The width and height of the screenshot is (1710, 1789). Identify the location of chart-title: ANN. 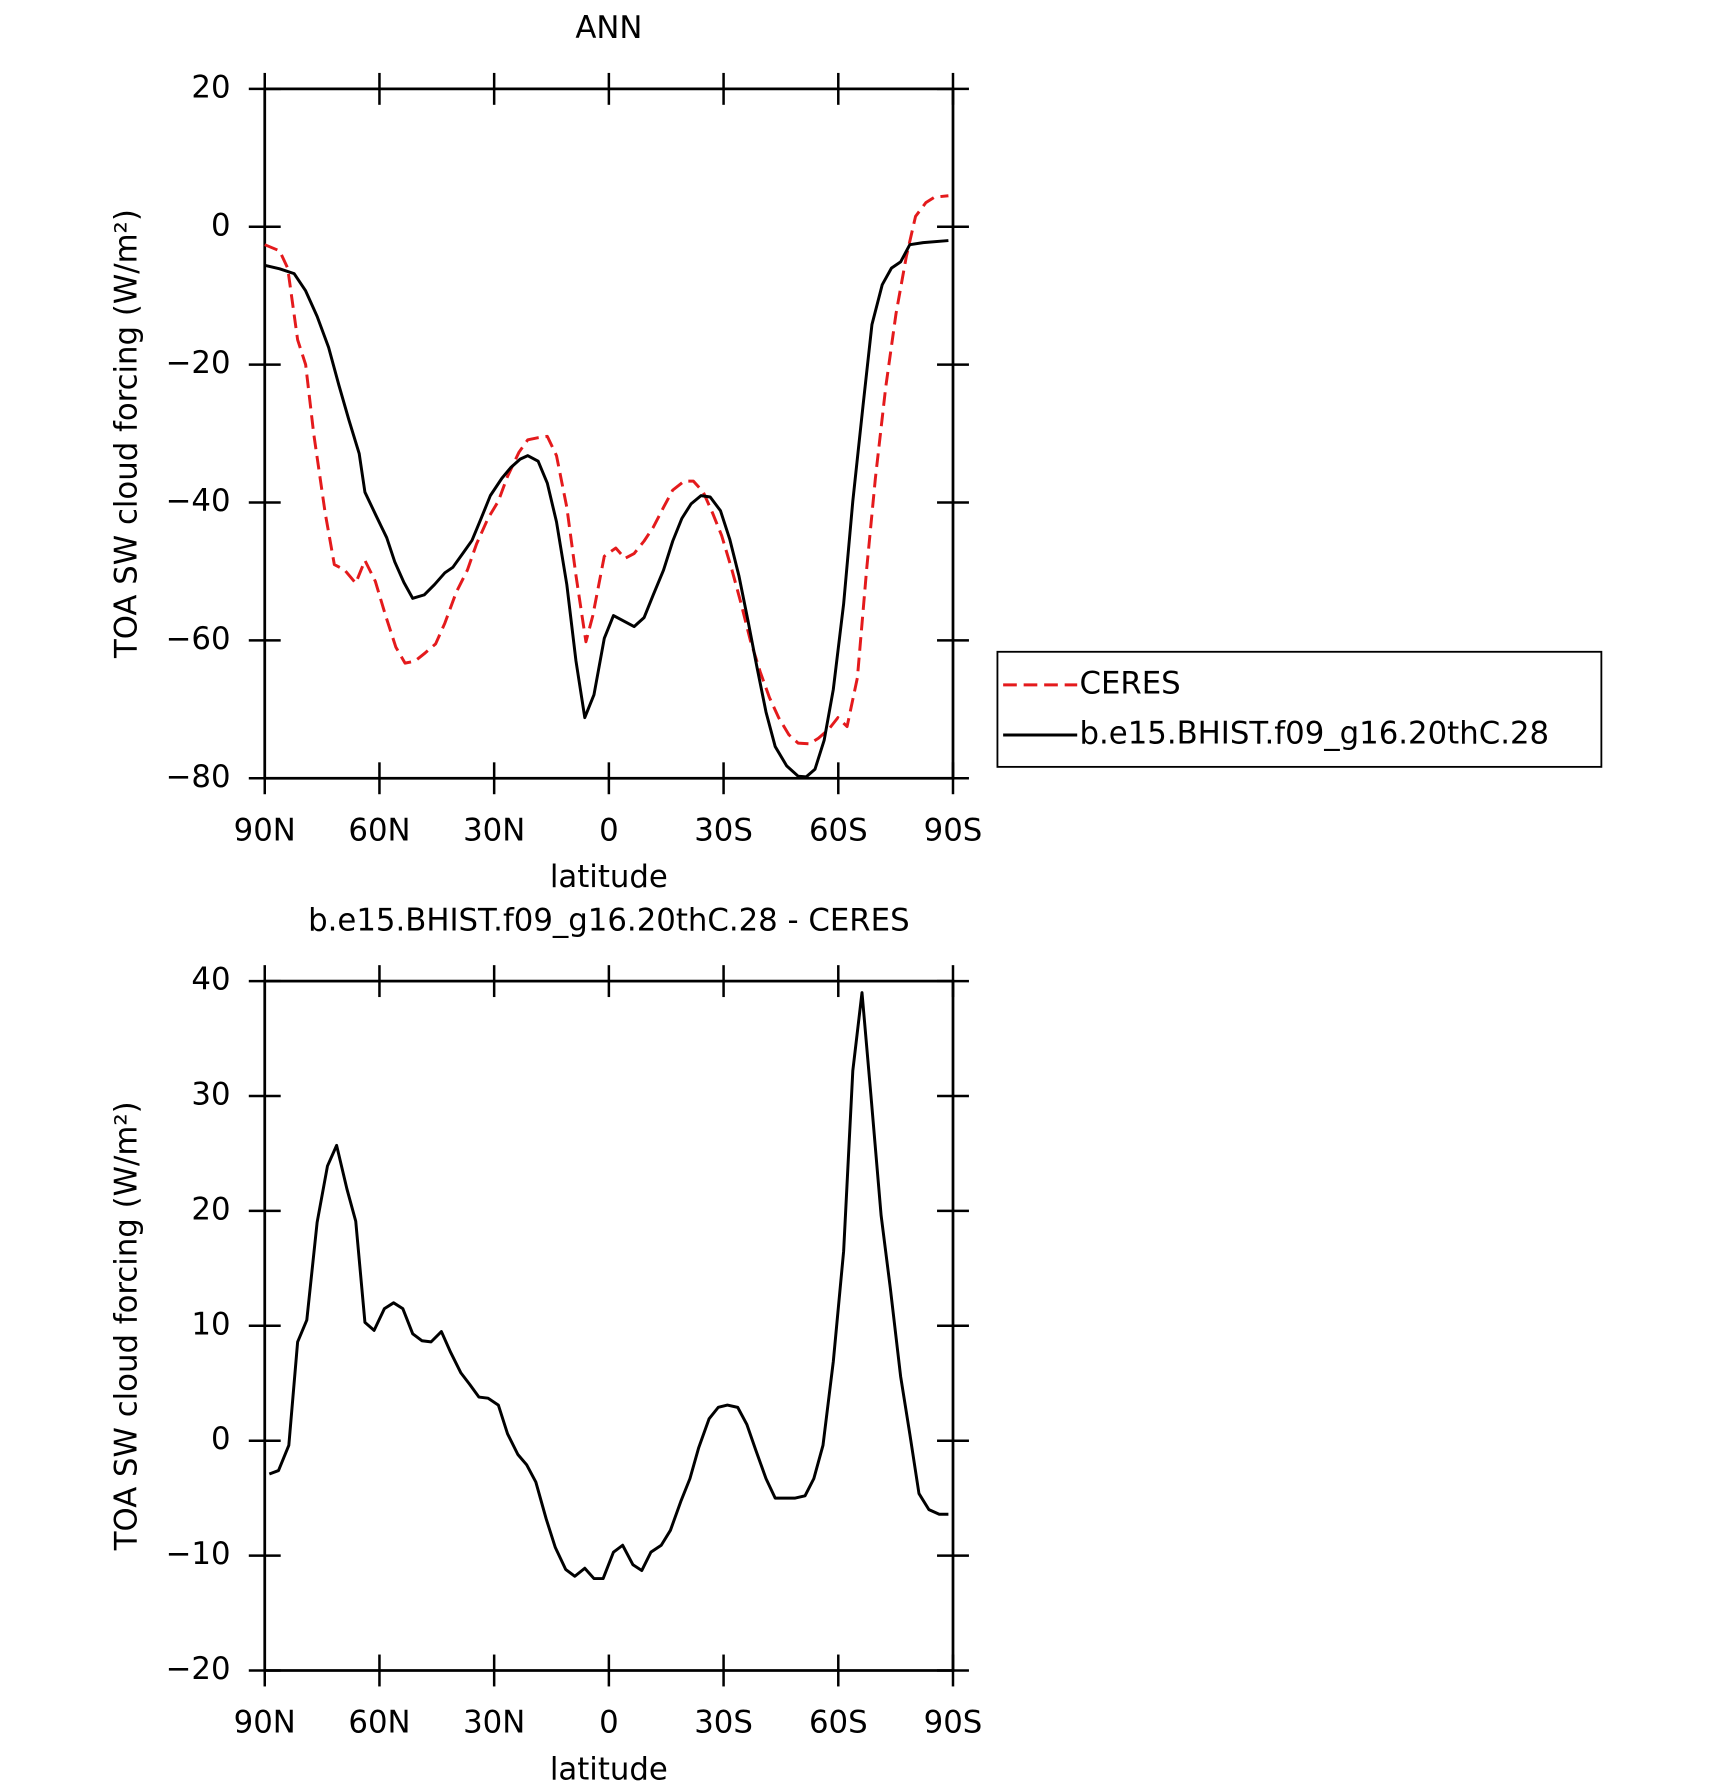
(608, 28).